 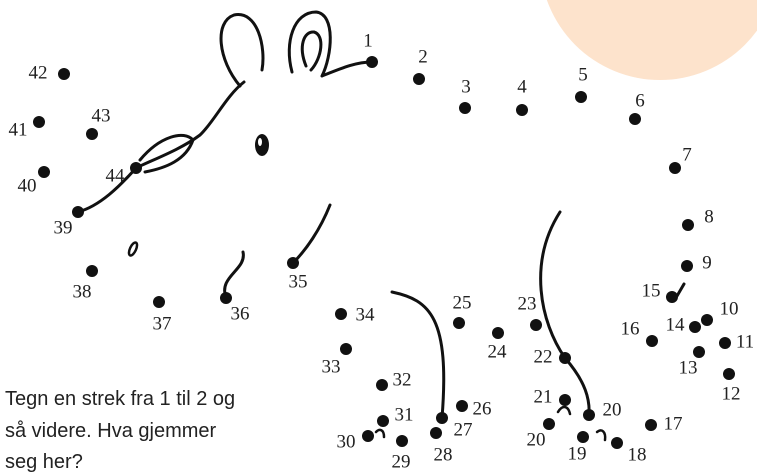 What do you see at coordinates (577, 453) in the screenshot?
I see `dot-label: 19` at bounding box center [577, 453].